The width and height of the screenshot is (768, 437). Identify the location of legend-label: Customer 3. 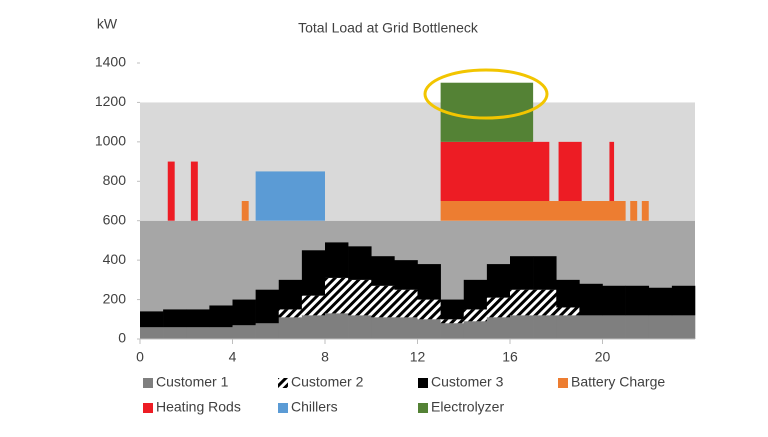
(467, 382).